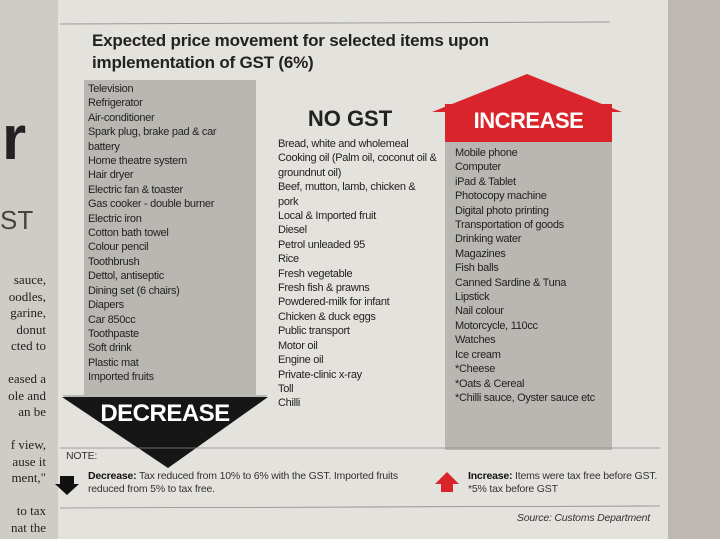  What do you see at coordinates (165, 432) in the screenshot?
I see `decrease-arrow` at bounding box center [165, 432].